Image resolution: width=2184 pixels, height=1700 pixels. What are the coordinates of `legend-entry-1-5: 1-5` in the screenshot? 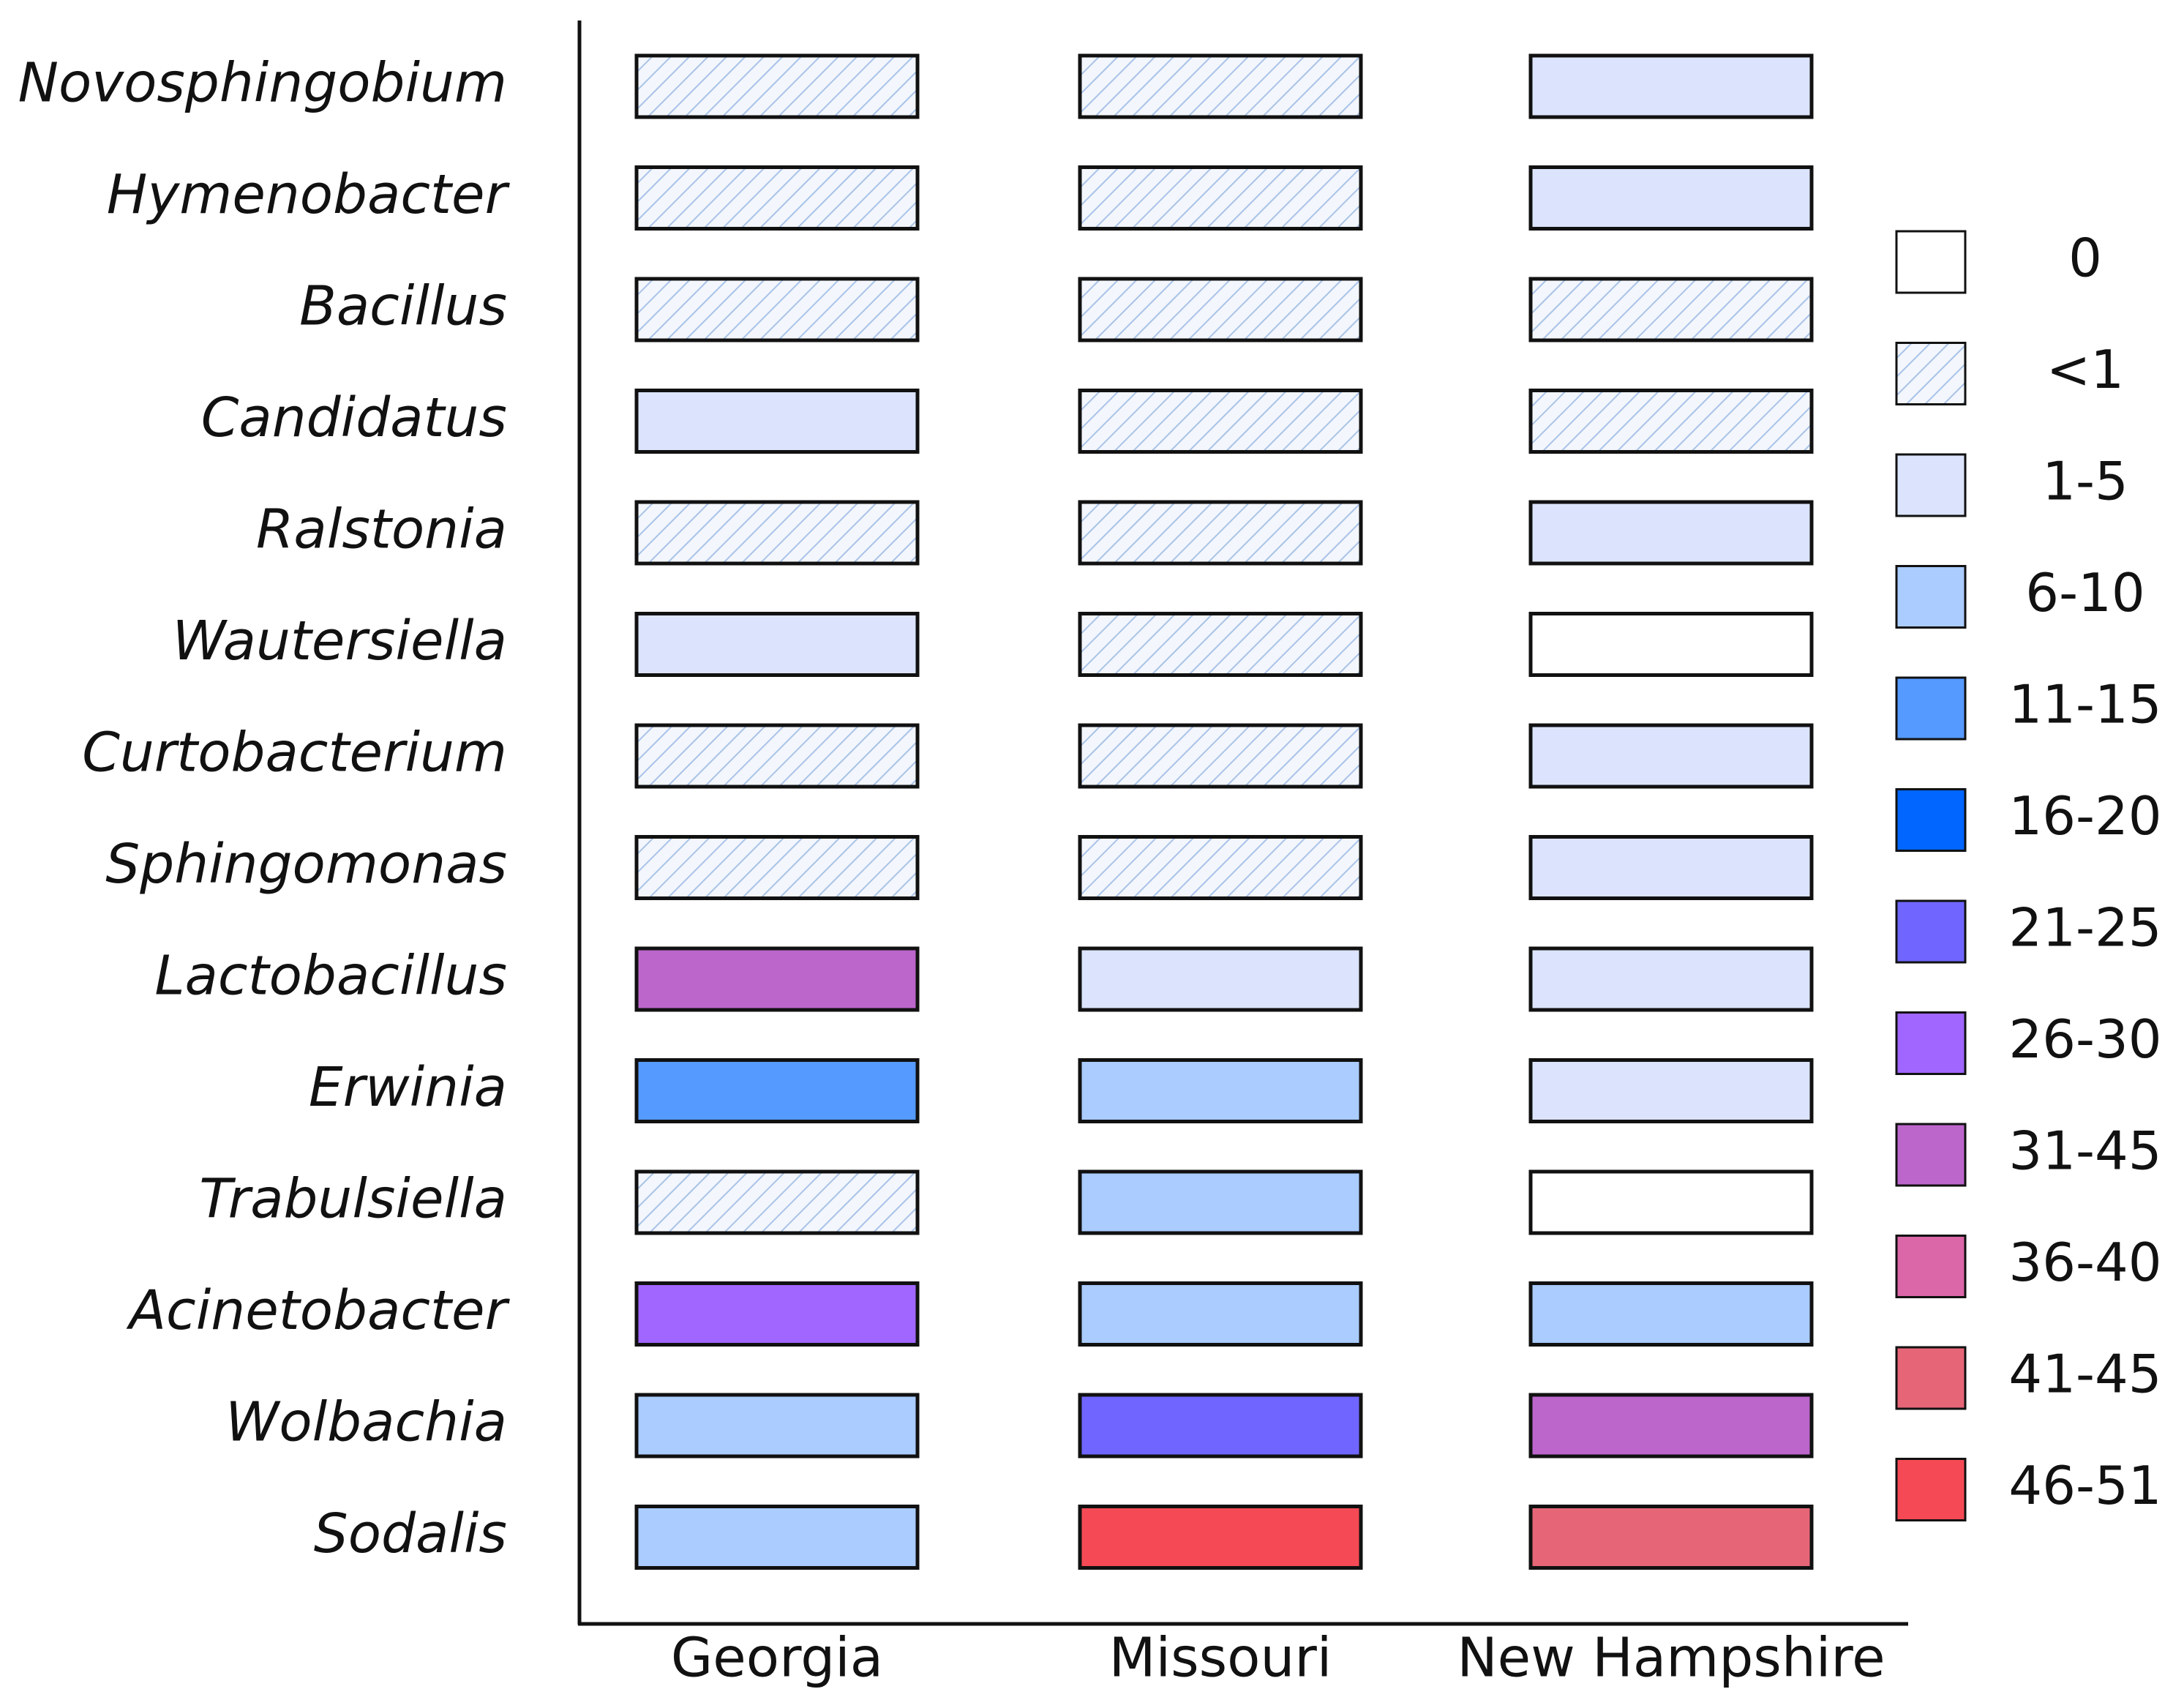 It's located at (2012, 484).